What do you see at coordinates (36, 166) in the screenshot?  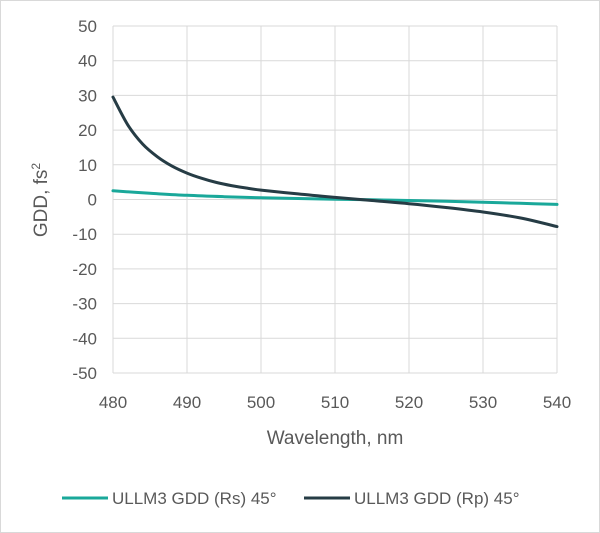 I see `y-axis-title-superscript: 2` at bounding box center [36, 166].